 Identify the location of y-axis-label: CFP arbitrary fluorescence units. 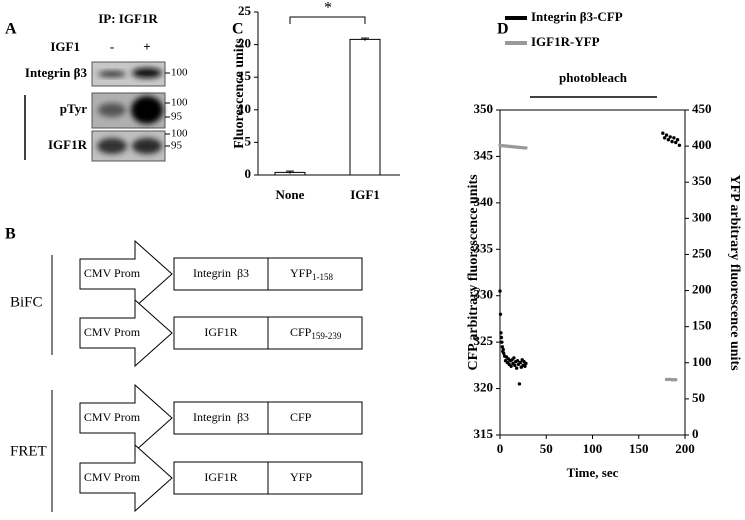
(473, 272).